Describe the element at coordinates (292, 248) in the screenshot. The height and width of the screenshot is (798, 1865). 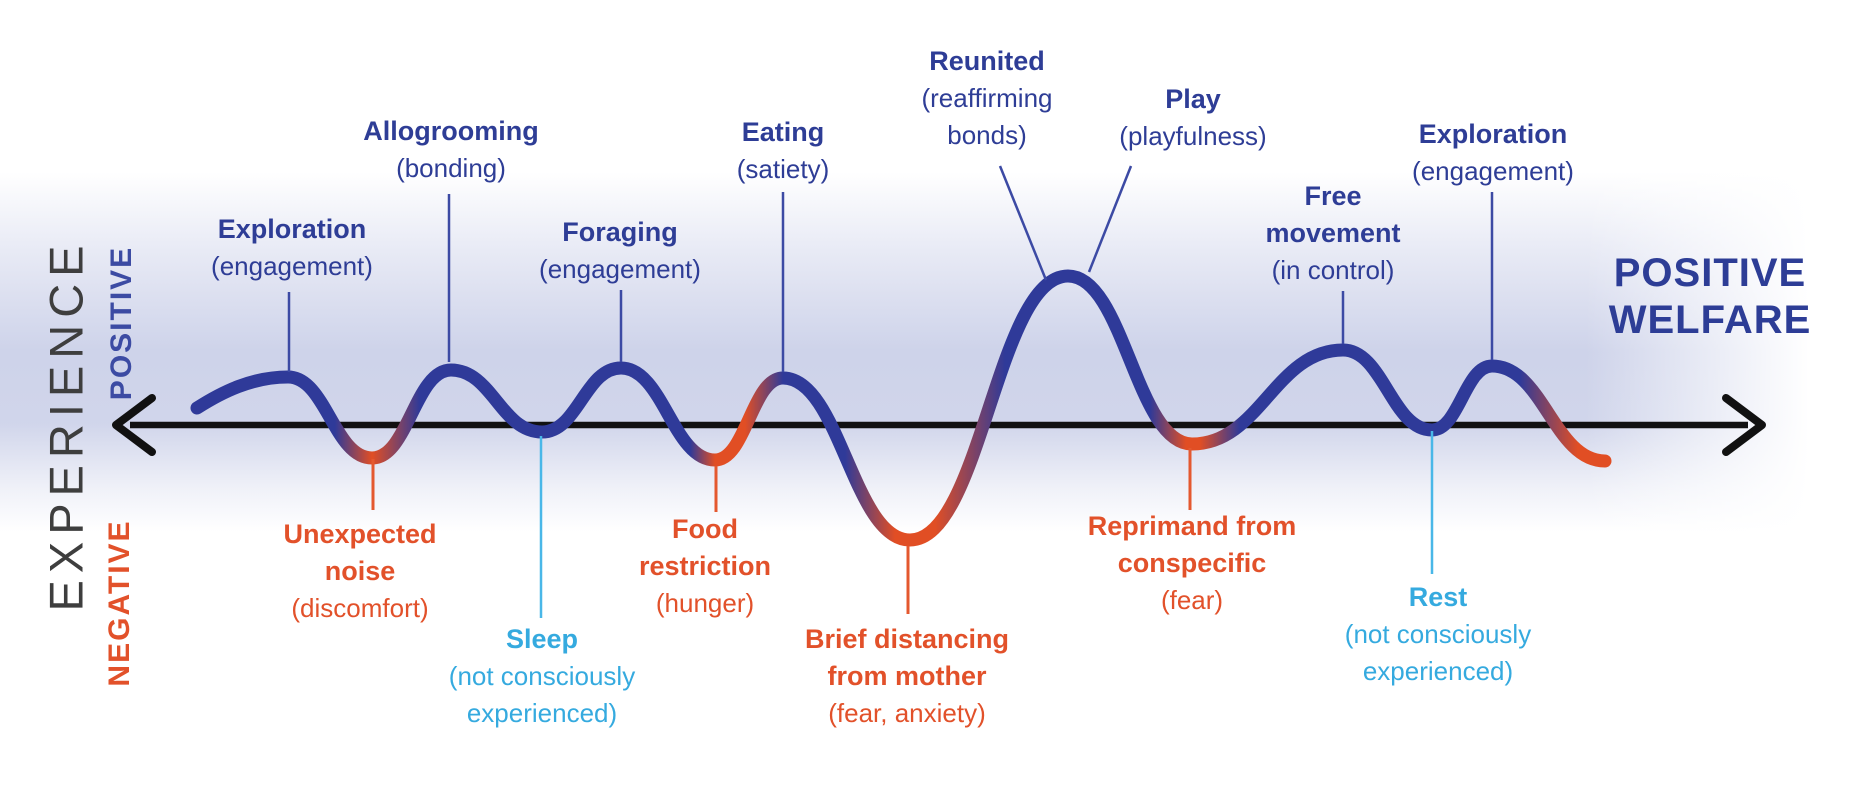
I see `event-label-exploration-1: Exploration (engagement)` at that location.